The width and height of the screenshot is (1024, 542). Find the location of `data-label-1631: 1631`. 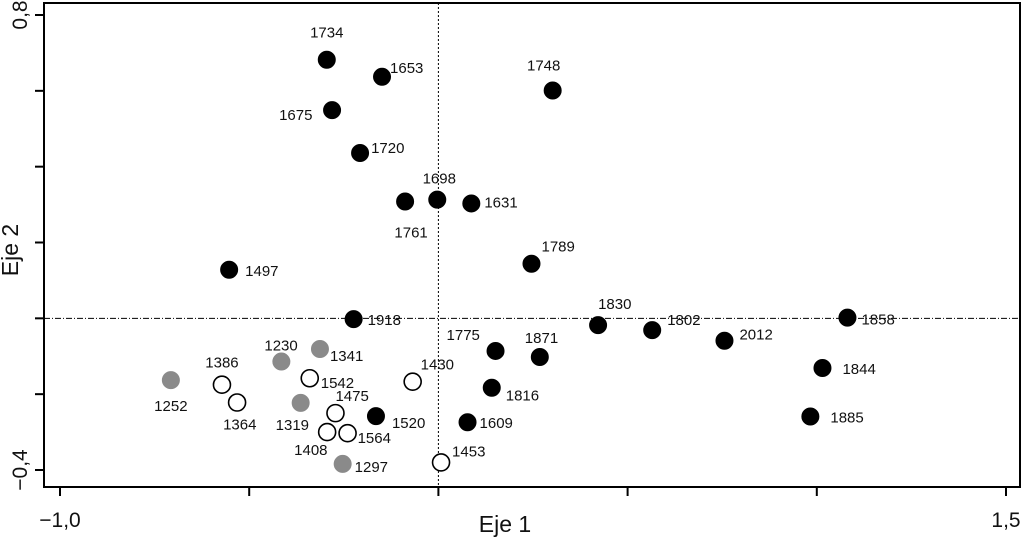

data-label-1631: 1631 is located at coordinates (500, 202).